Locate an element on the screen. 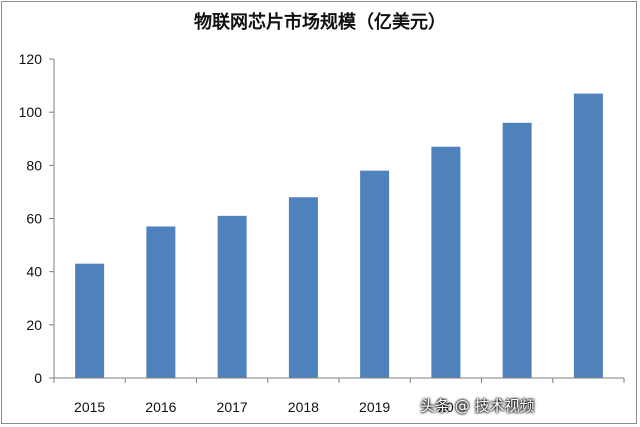 The image size is (640, 427). x-tick-label: 20 is located at coordinates (446, 407).